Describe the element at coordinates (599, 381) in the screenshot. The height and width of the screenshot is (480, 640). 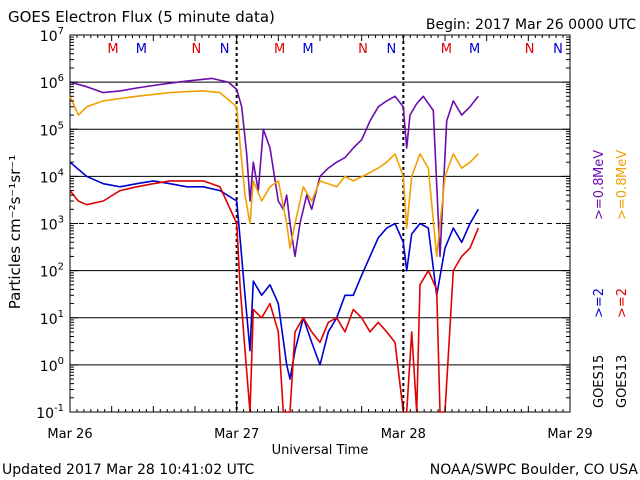
I see `legend-goes15: GOES15` at that location.